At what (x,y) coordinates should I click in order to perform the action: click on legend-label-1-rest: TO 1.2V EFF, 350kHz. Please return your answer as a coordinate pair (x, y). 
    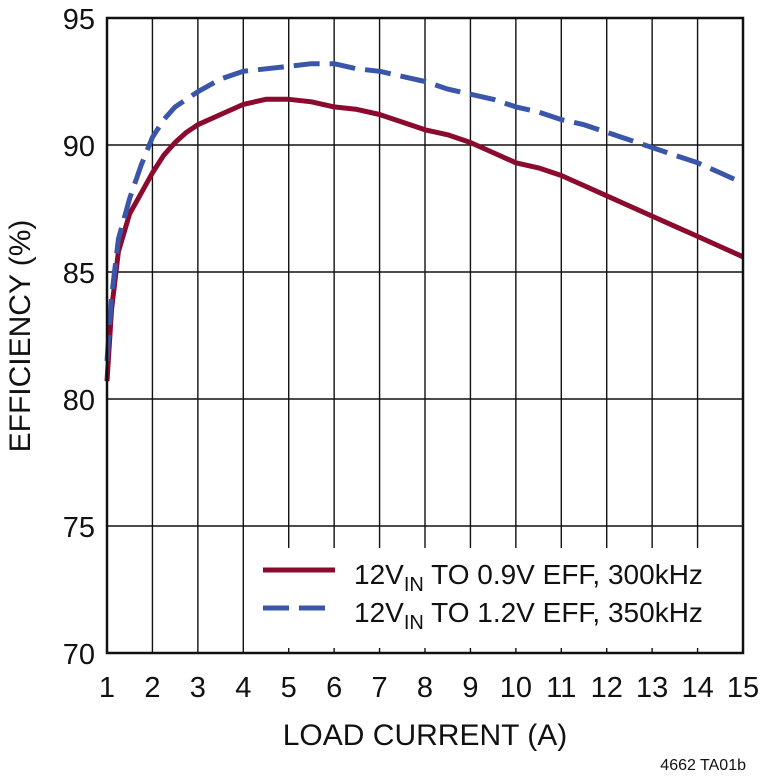
    Looking at the image, I should click on (563, 612).